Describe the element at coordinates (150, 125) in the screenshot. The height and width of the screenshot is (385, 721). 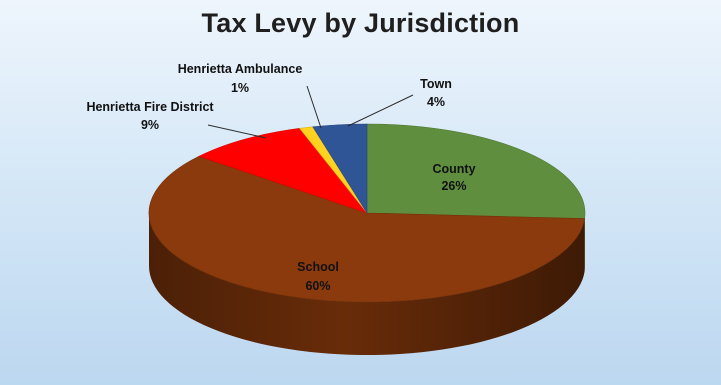
I see `label-fire-district-percent: 9%` at that location.